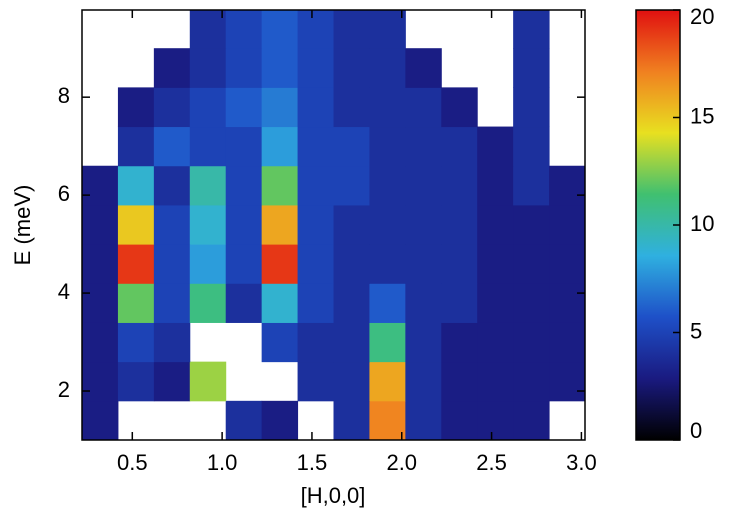  What do you see at coordinates (581, 462) in the screenshot?
I see `x-tick-label: 3.0` at bounding box center [581, 462].